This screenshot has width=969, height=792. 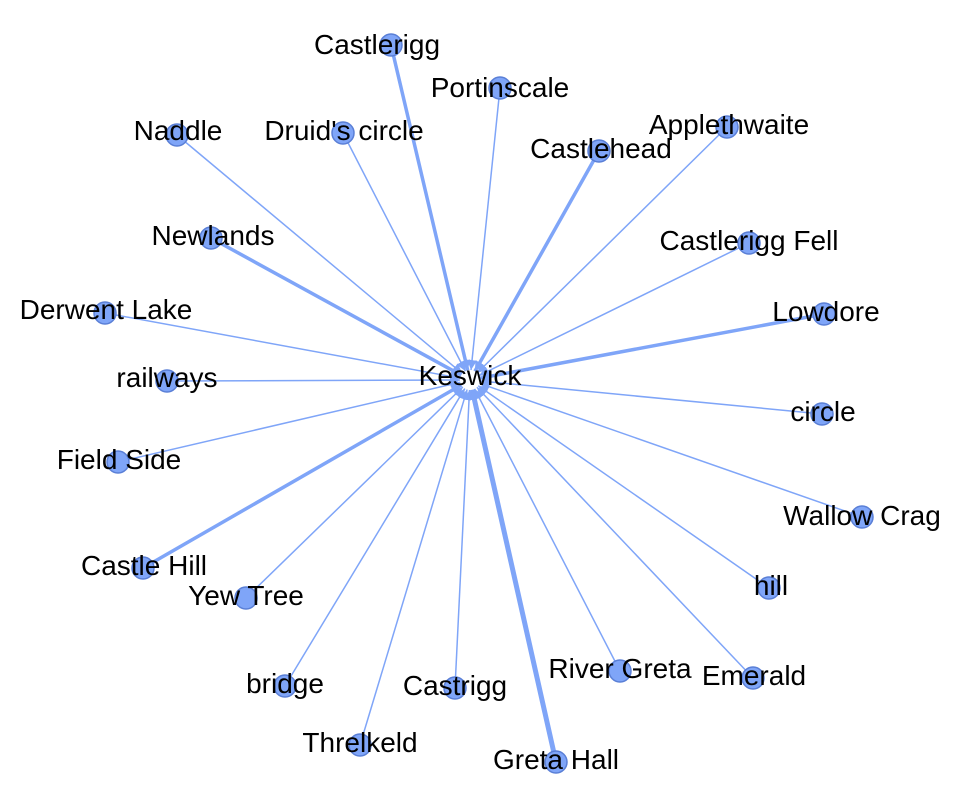 I want to click on node-label-derwent-lake: Derwent Lake, so click(x=106, y=309).